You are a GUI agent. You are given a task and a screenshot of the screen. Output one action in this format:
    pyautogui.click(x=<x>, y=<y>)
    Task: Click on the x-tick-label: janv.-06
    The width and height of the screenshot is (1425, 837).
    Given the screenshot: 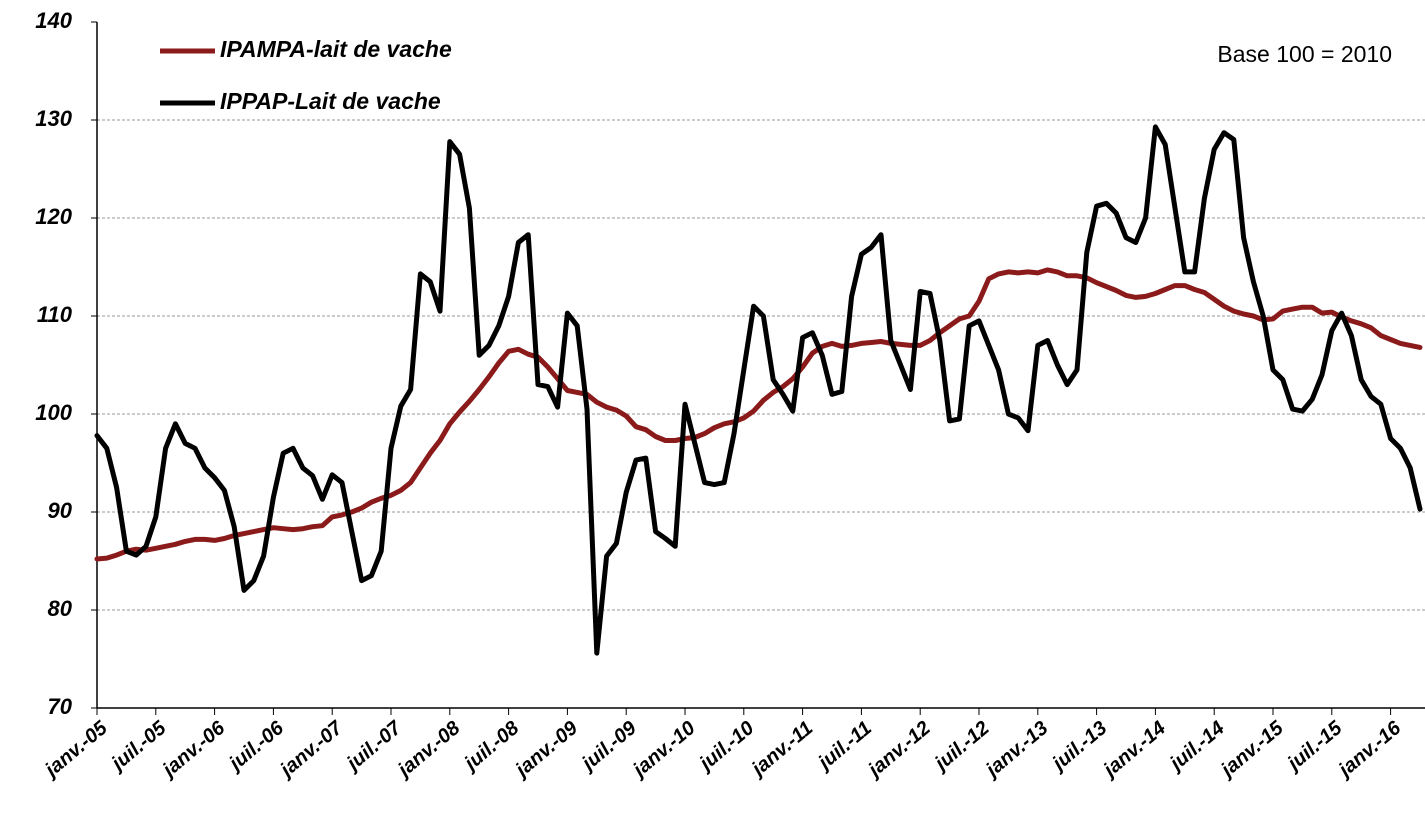 What is the action you would take?
    pyautogui.click(x=193, y=749)
    